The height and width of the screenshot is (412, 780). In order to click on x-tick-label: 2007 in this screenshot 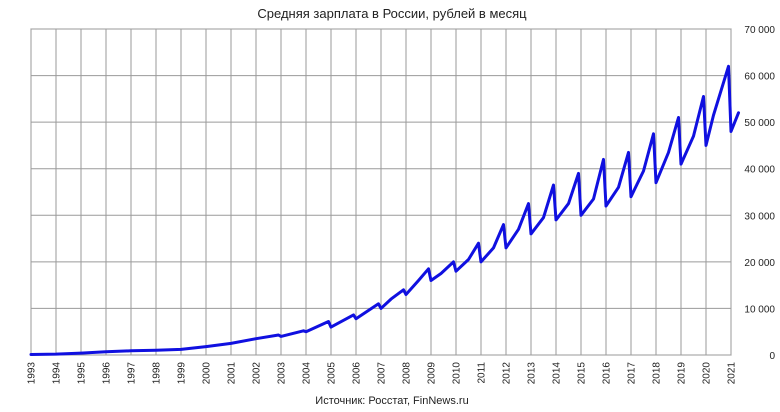, I will do `click(382, 373)`.